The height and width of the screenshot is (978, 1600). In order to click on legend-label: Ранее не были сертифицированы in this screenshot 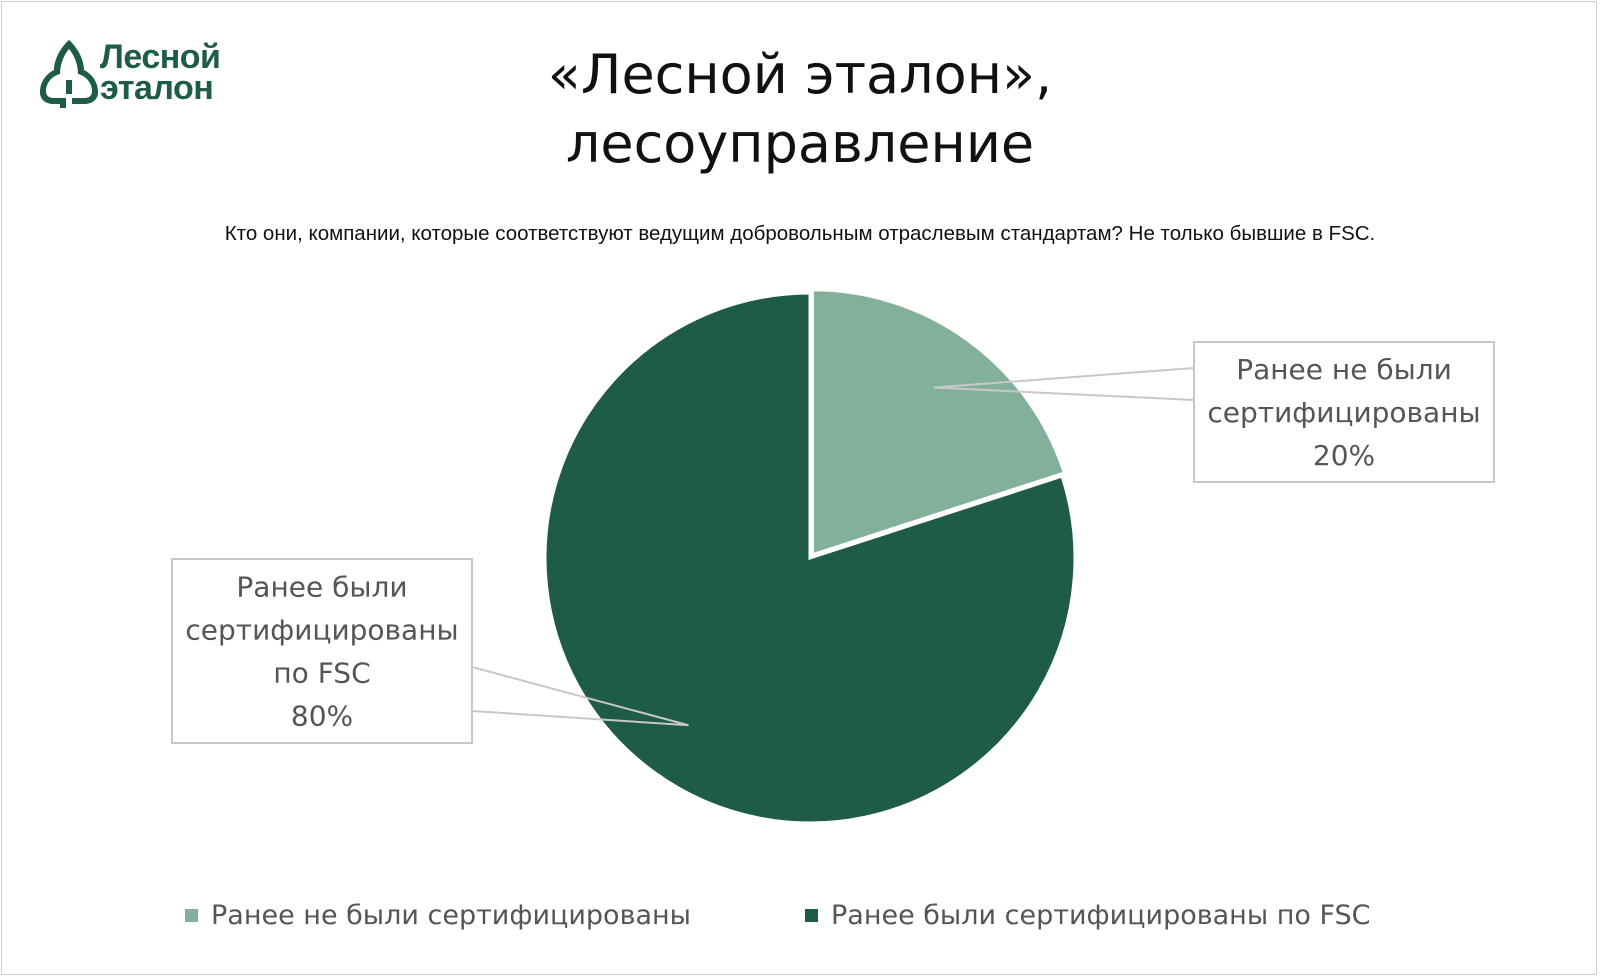, I will do `click(451, 915)`.